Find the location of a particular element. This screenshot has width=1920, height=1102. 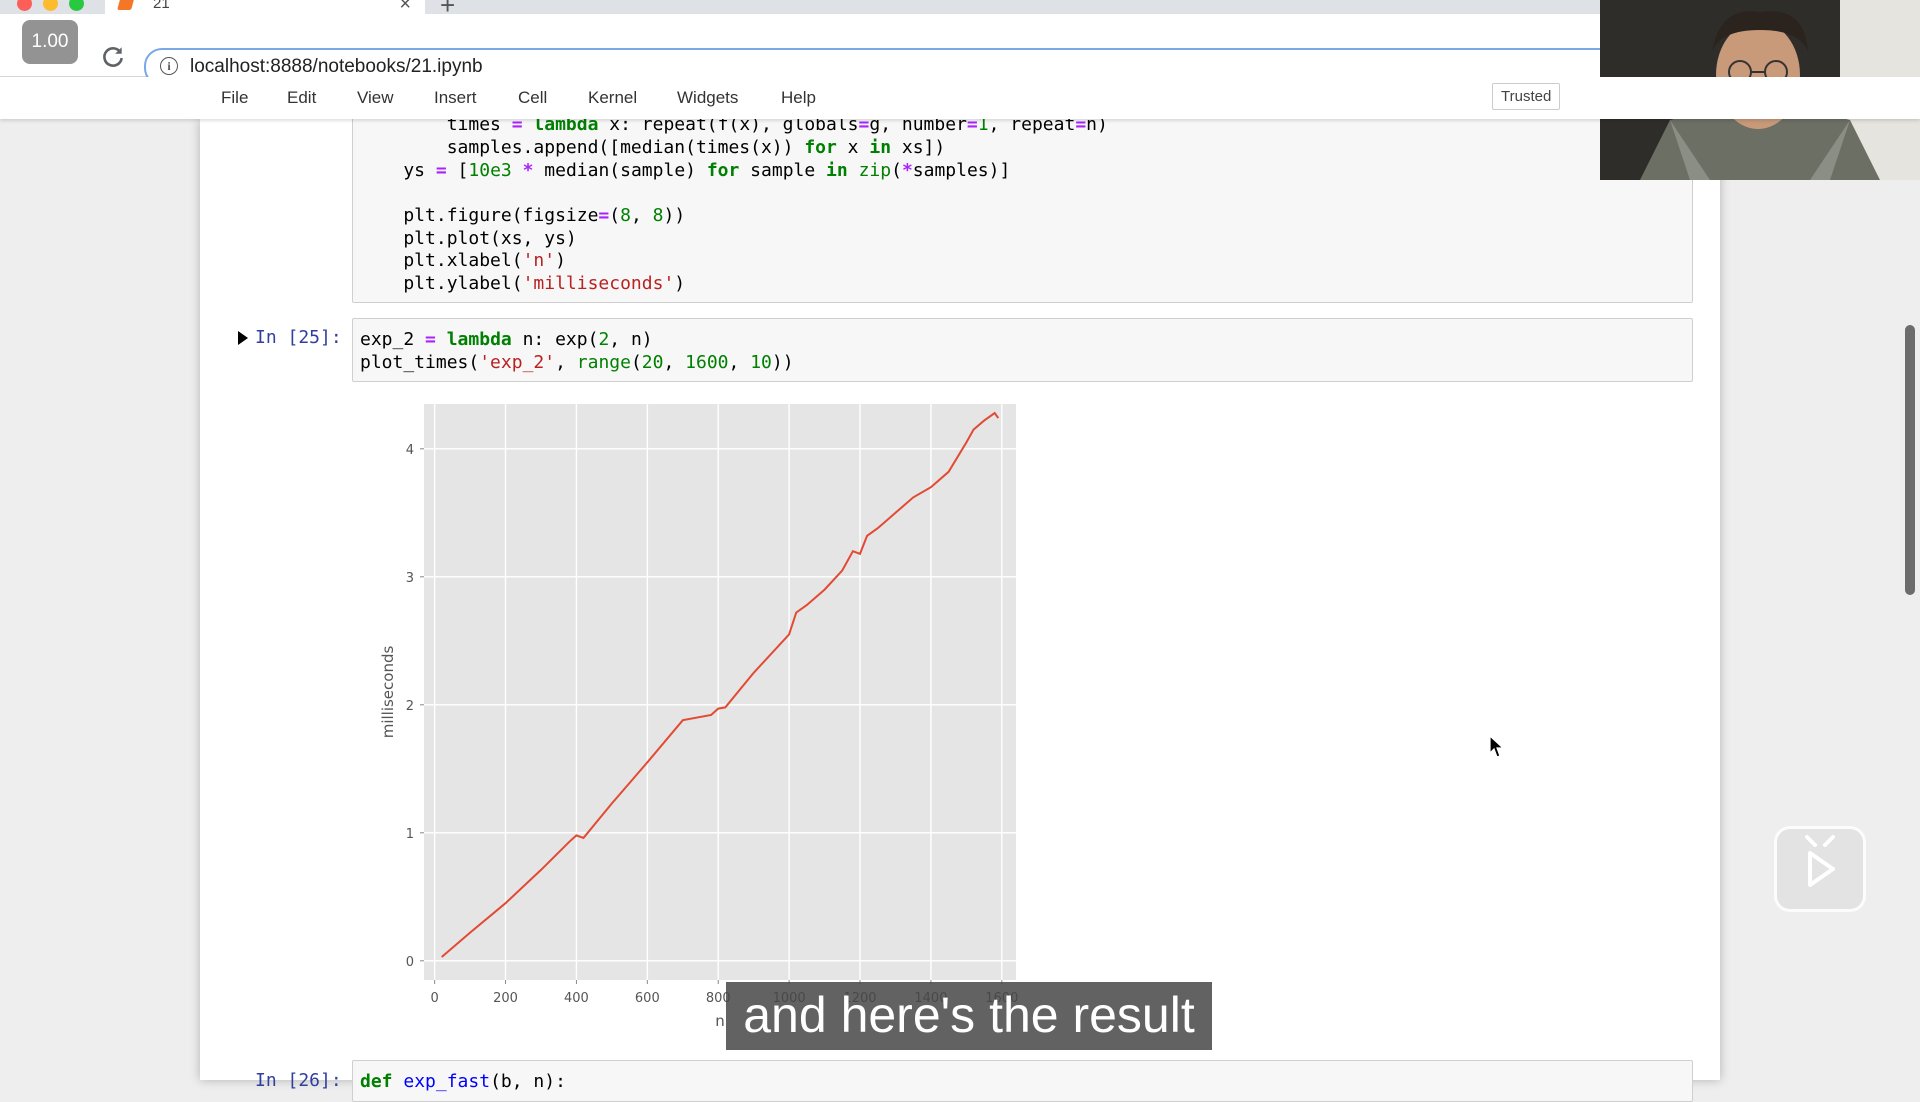

playback-speed-badge: 1.00 is located at coordinates (50, 42).